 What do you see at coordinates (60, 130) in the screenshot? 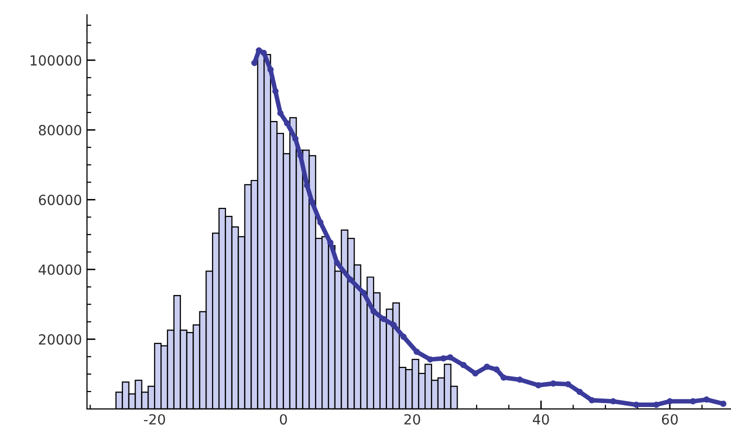
I see `y-tick-label: 80000` at bounding box center [60, 130].